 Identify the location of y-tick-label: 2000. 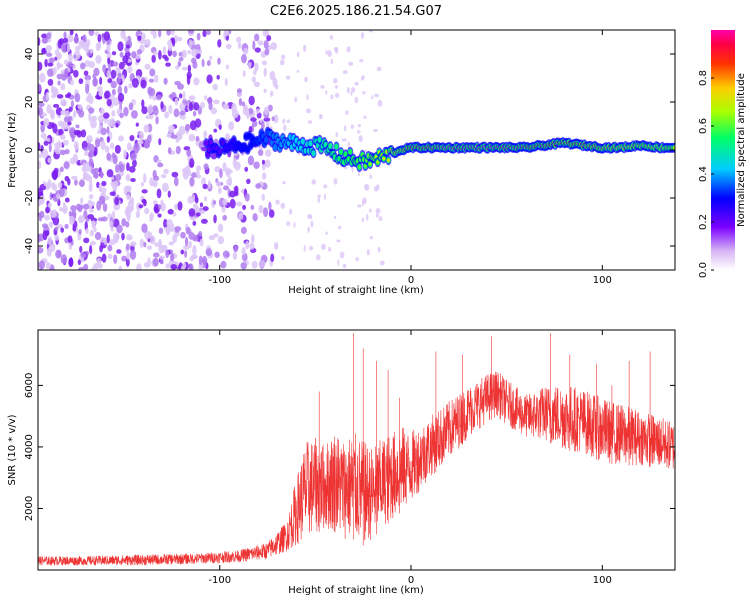
(29, 508).